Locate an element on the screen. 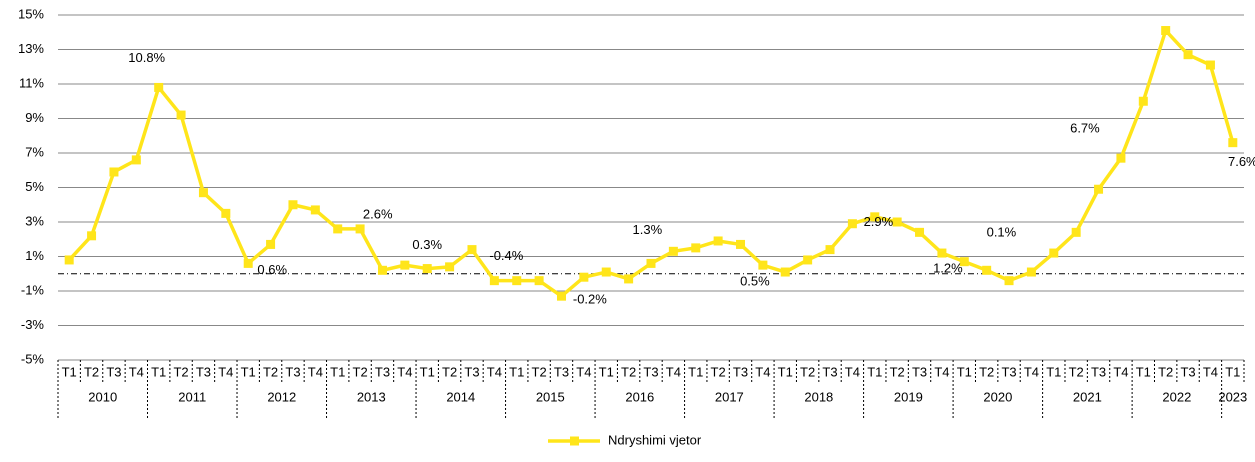 The width and height of the screenshot is (1255, 462). x-group-label: 2011 is located at coordinates (192, 396).